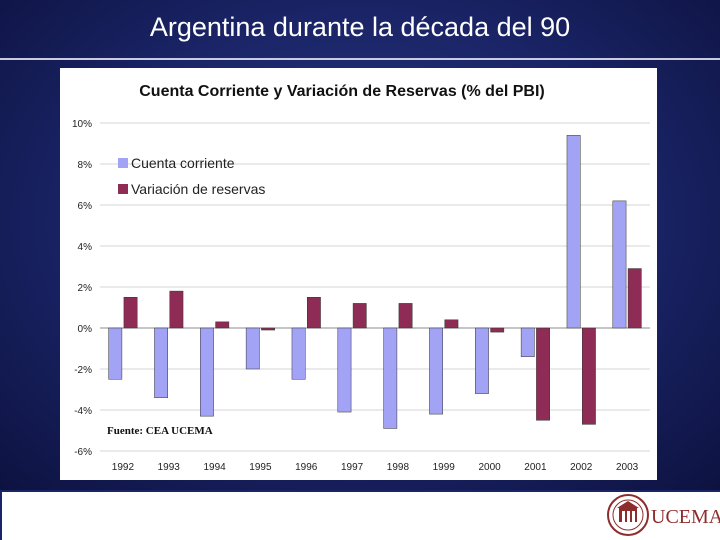  I want to click on x-tick-label: 1999, so click(444, 467).